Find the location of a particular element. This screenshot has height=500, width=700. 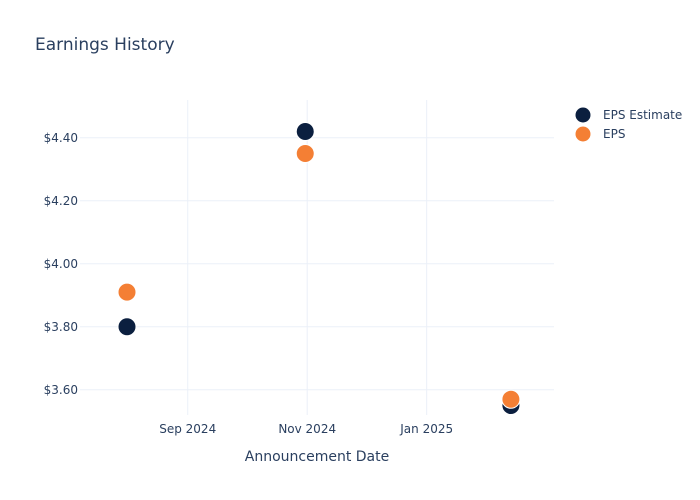

x-axis-ticks: Sep 2024 Nov 2024 Jan 2025 is located at coordinates (306, 429).